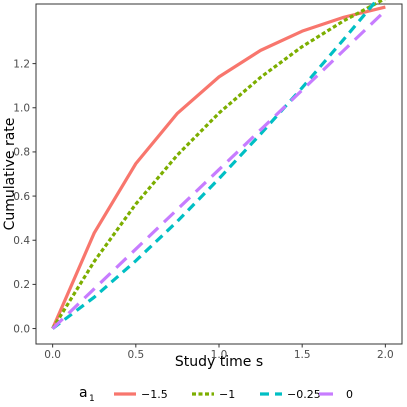 Image resolution: width=407 pixels, height=407 pixels. I want to click on y-axis: 0.0 0.2 0.4 0.6 0.8 1.0 1.2, so click(24, 196).